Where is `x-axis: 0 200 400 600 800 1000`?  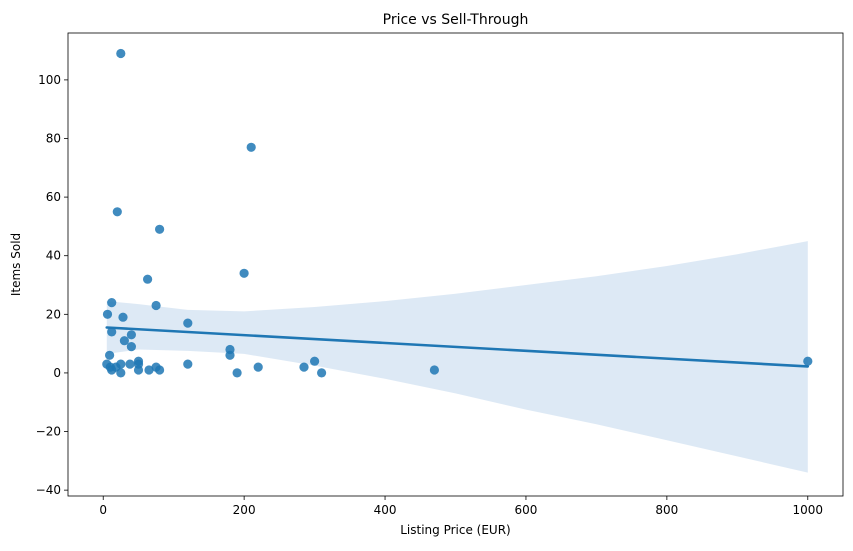 x-axis: 0 200 400 600 800 1000 is located at coordinates (461, 506).